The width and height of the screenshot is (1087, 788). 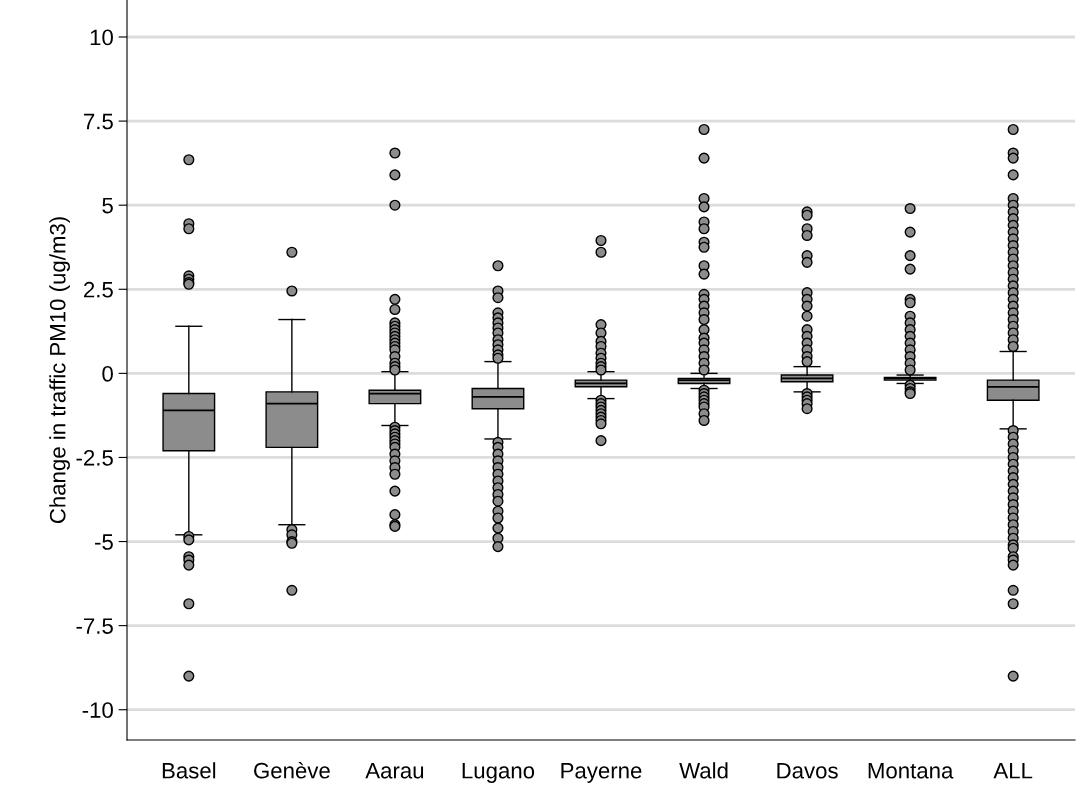 I want to click on y-tick-label: 5, so click(x=107, y=205).